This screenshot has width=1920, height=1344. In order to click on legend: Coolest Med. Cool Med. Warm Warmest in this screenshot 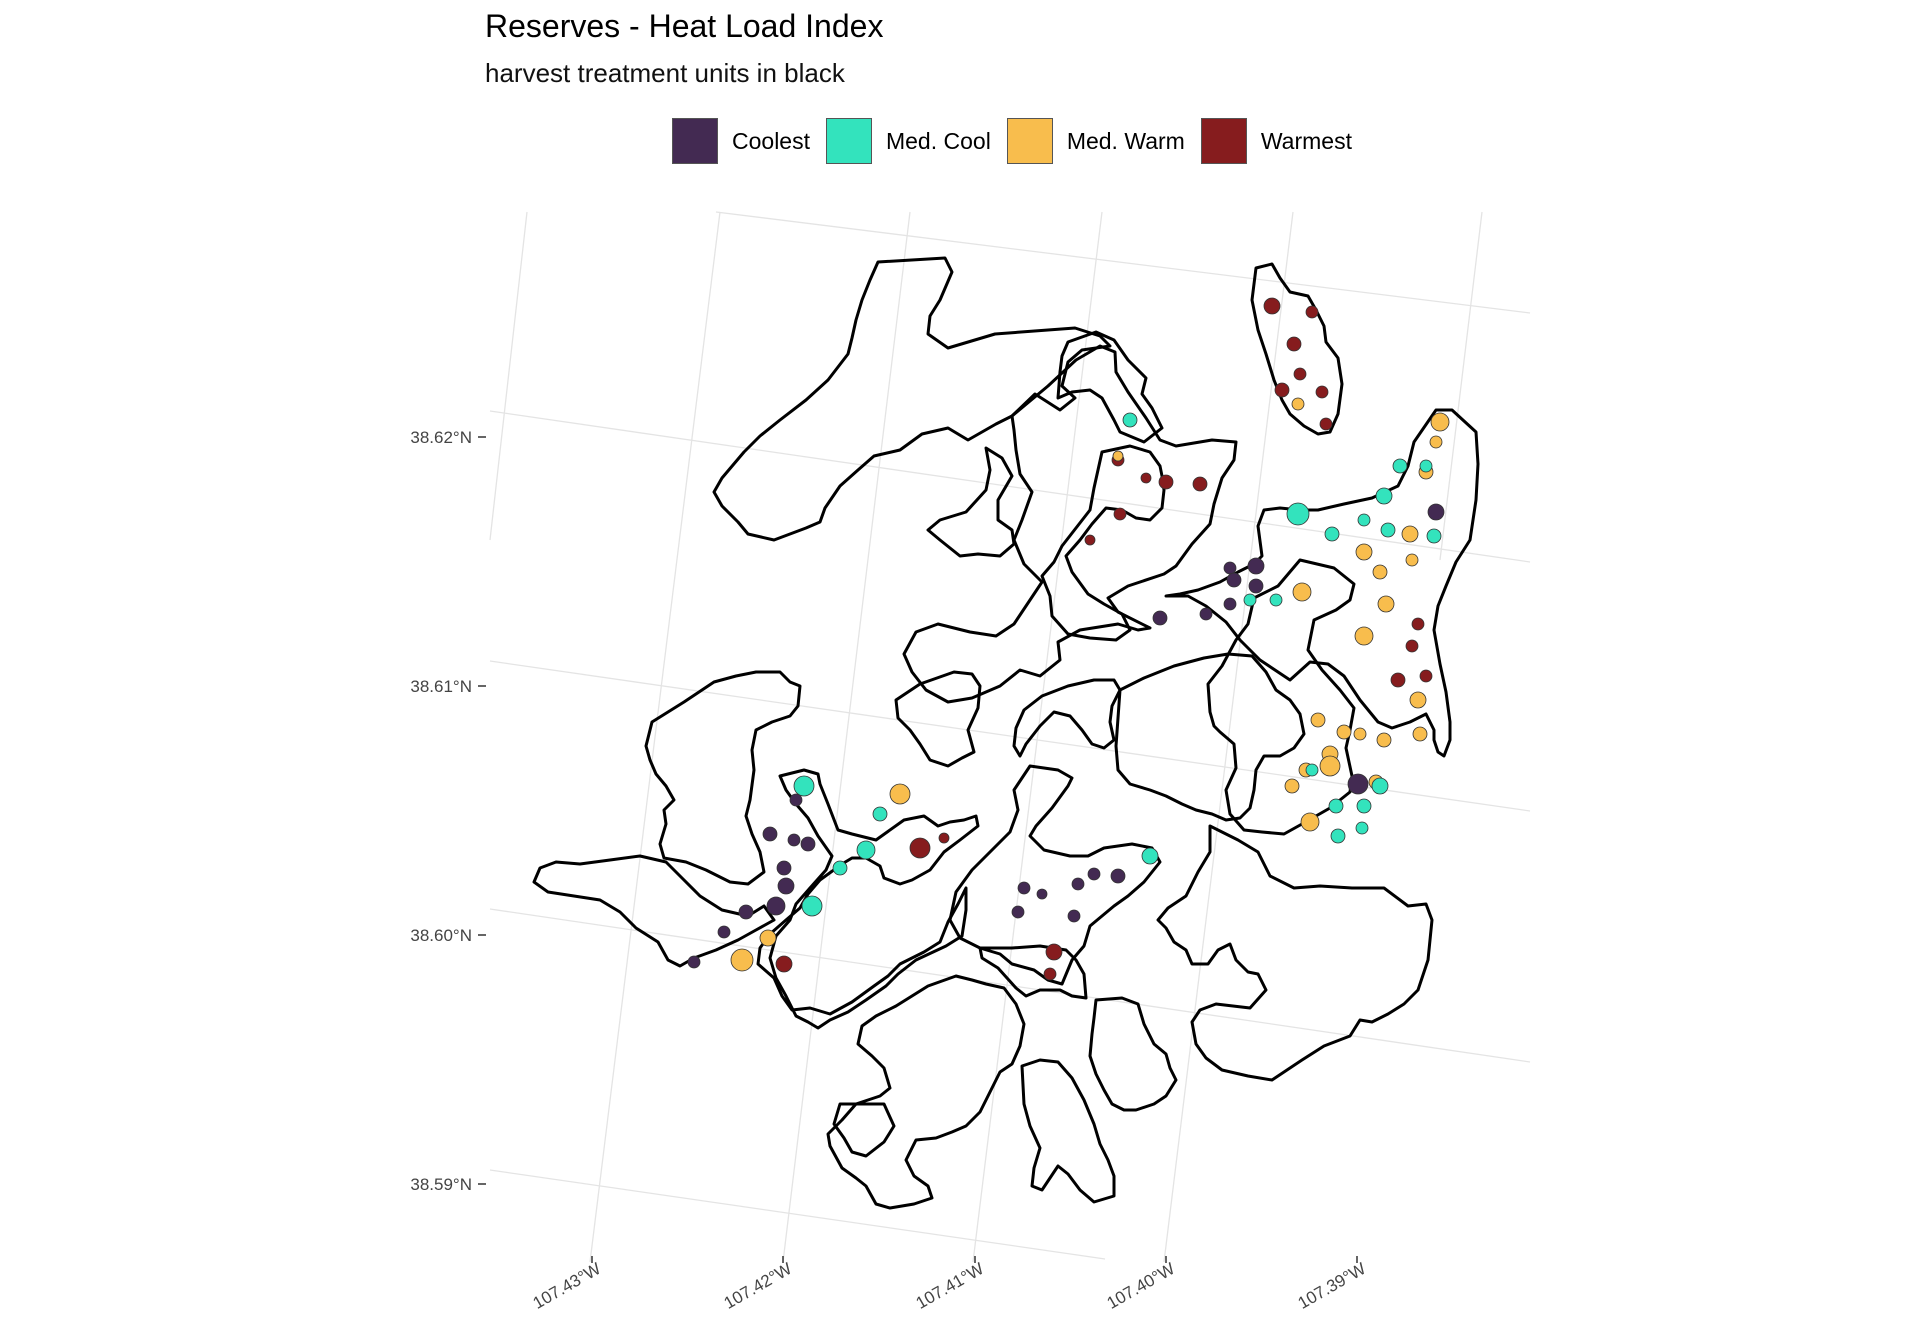, I will do `click(1020, 141)`.